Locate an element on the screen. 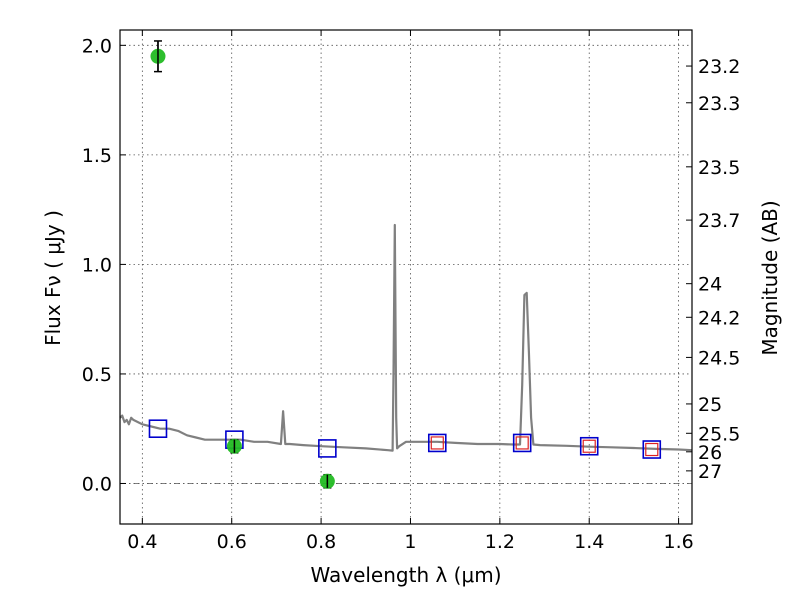 This screenshot has width=800, height=600. x-tick-label: 1.2 is located at coordinates (500, 542).